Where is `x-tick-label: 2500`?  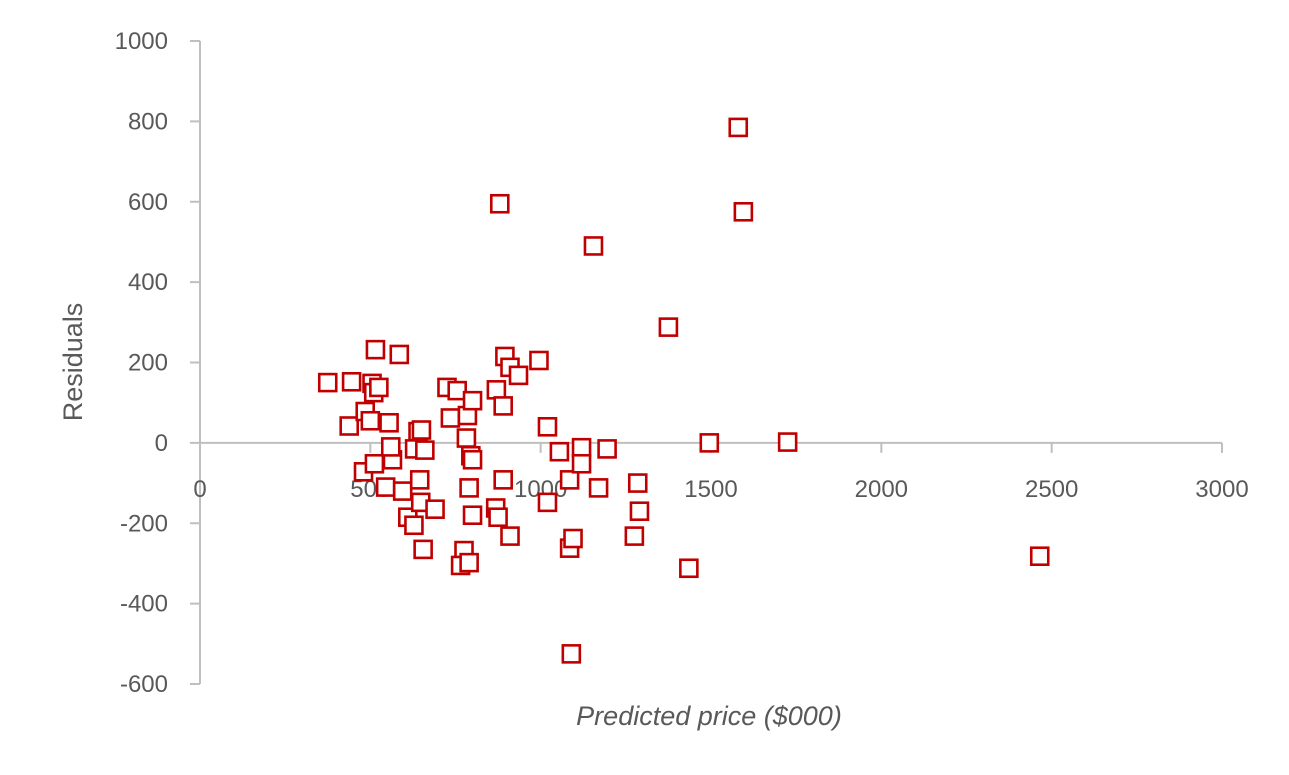 x-tick-label: 2500 is located at coordinates (1051, 489).